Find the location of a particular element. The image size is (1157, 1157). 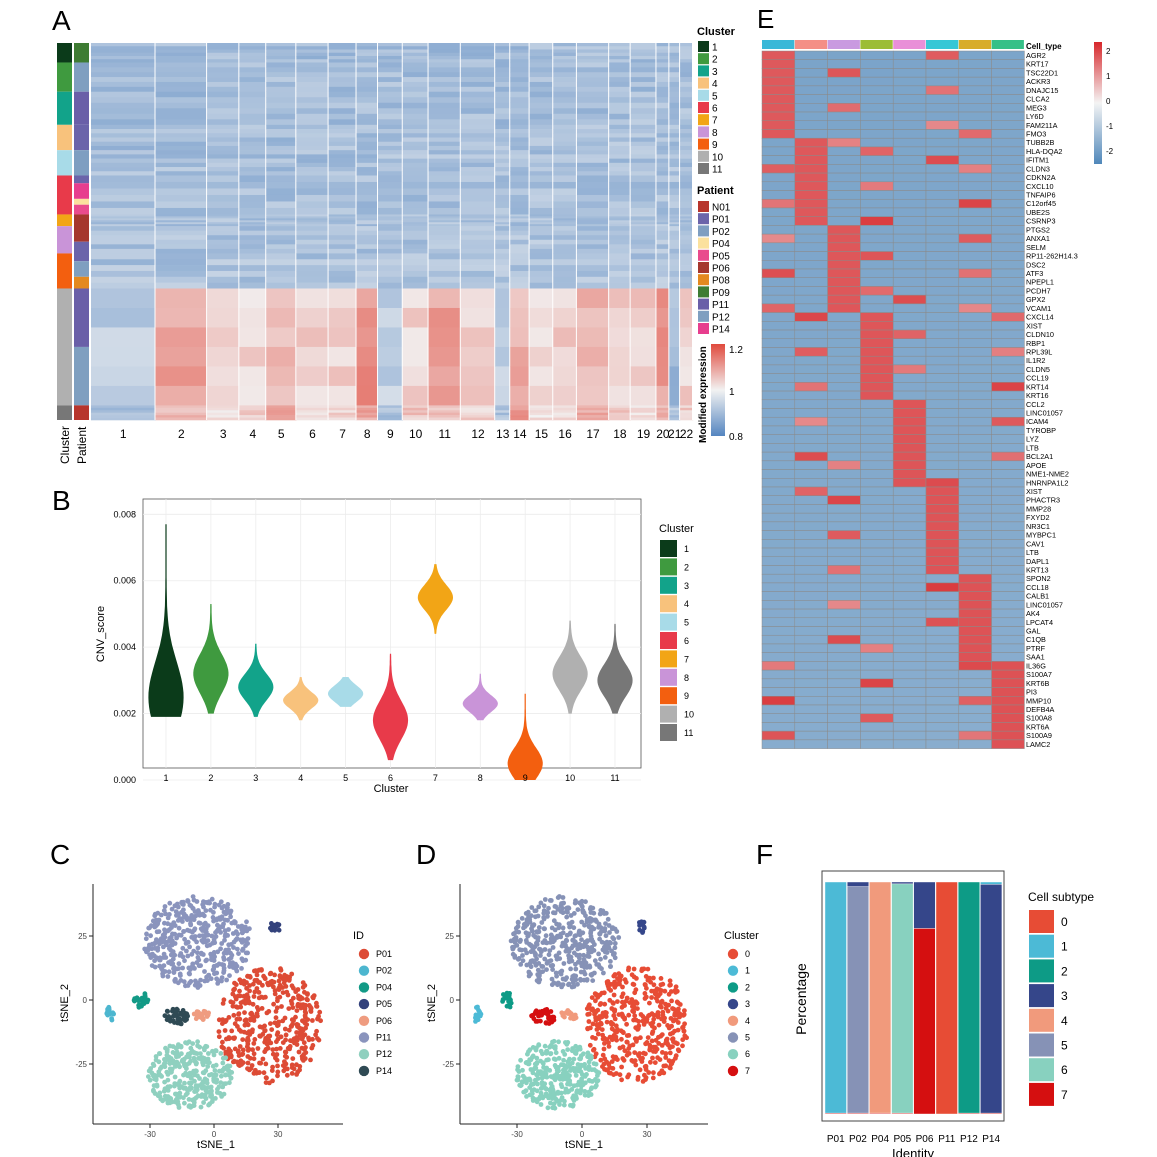

cell-type-swatch is located at coordinates (975, 44).